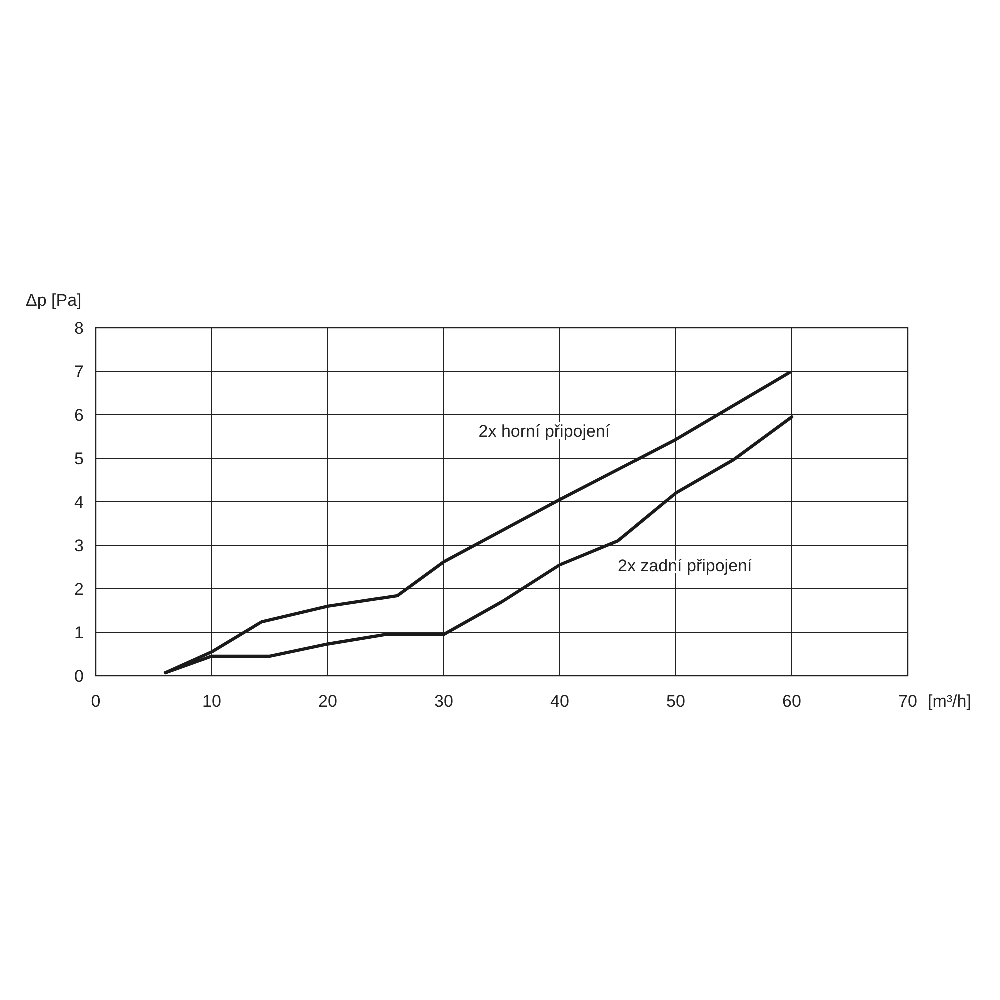 This screenshot has width=1000, height=1000. What do you see at coordinates (676, 701) in the screenshot?
I see `x-tick-label: 50` at bounding box center [676, 701].